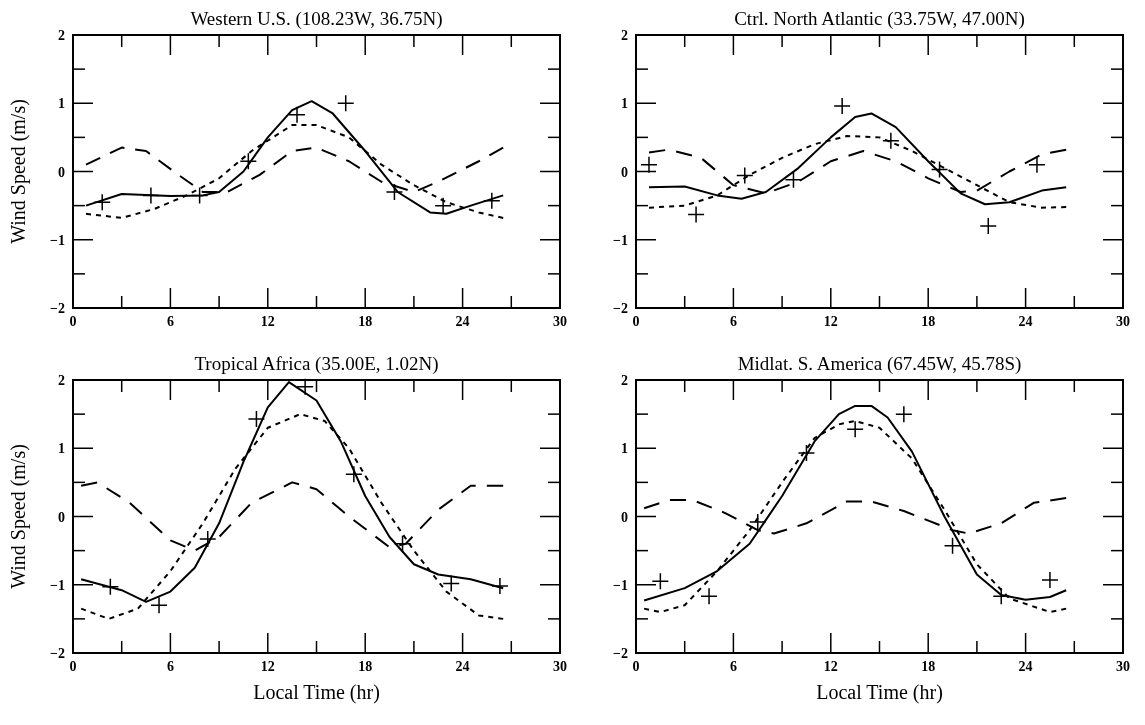 The image size is (1145, 725). I want to click on chart-title: Tropical Africa (35.00E, 1.02N), so click(316, 364).